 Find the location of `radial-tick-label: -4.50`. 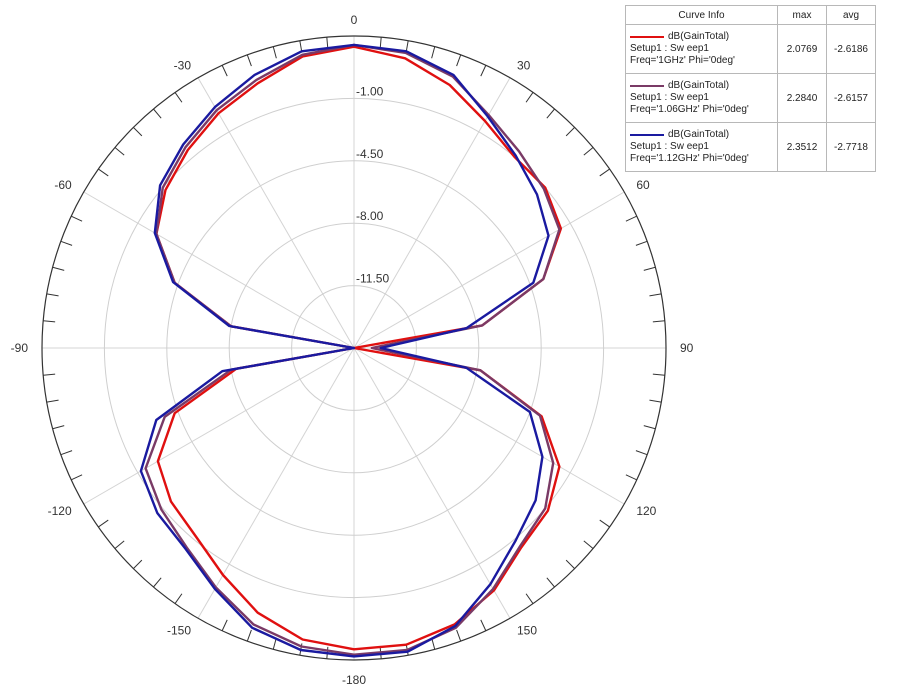

radial-tick-label: -4.50 is located at coordinates (370, 154).